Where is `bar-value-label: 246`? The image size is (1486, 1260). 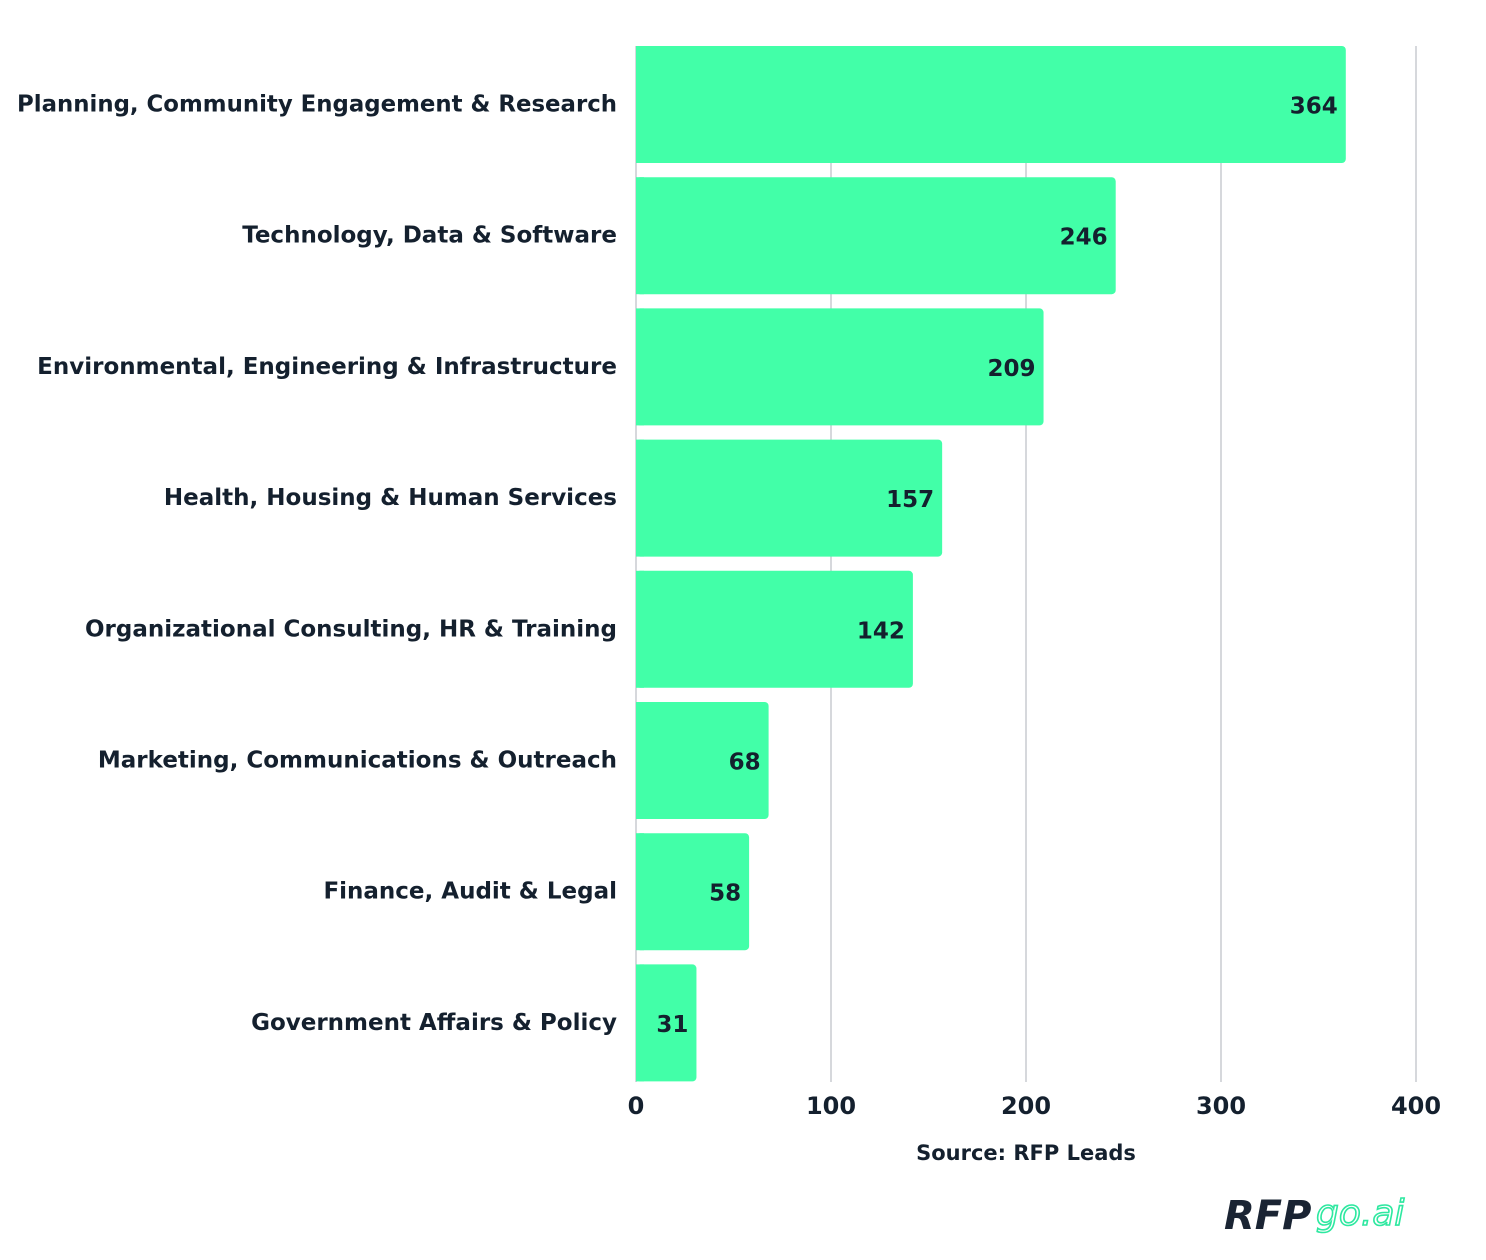 bar-value-label: 246 is located at coordinates (1084, 238).